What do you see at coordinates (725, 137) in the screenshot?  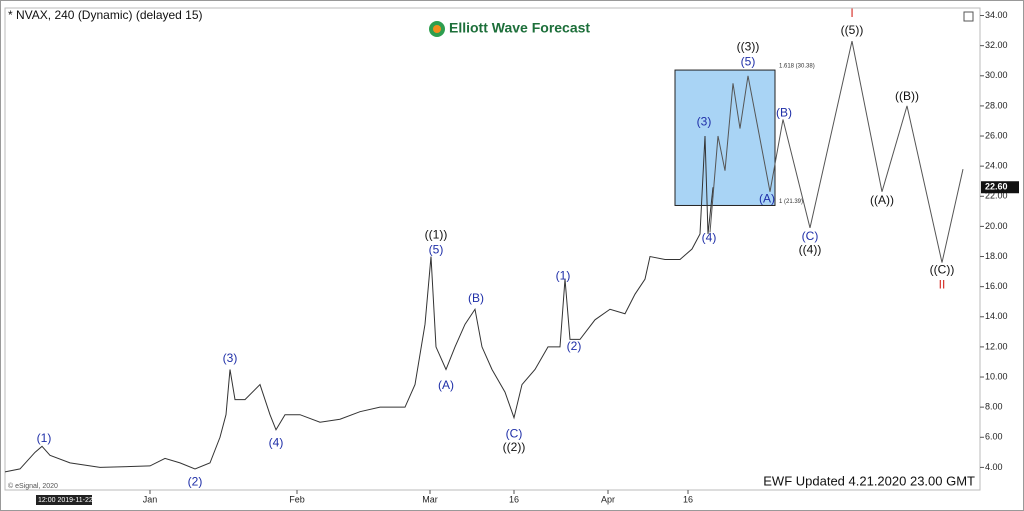 I see `fib-box` at bounding box center [725, 137].